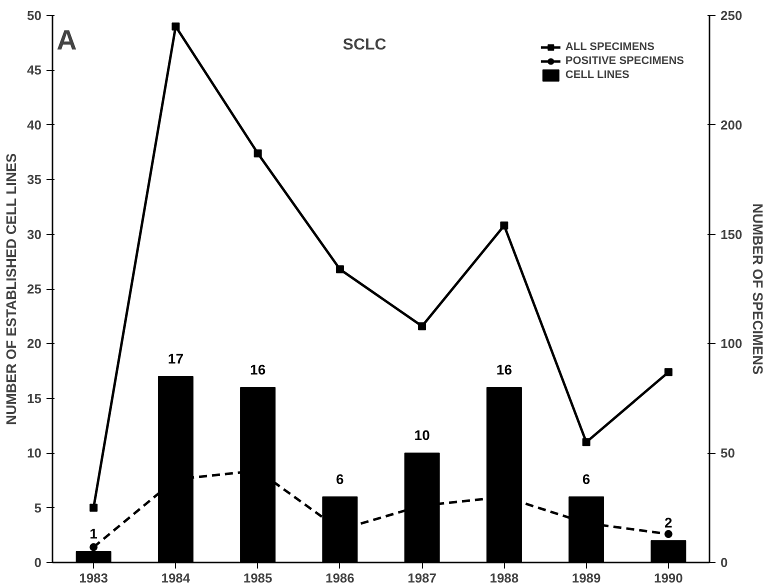 The image size is (769, 585). What do you see at coordinates (257, 577) in the screenshot?
I see `x-tick-label: 1985` at bounding box center [257, 577].